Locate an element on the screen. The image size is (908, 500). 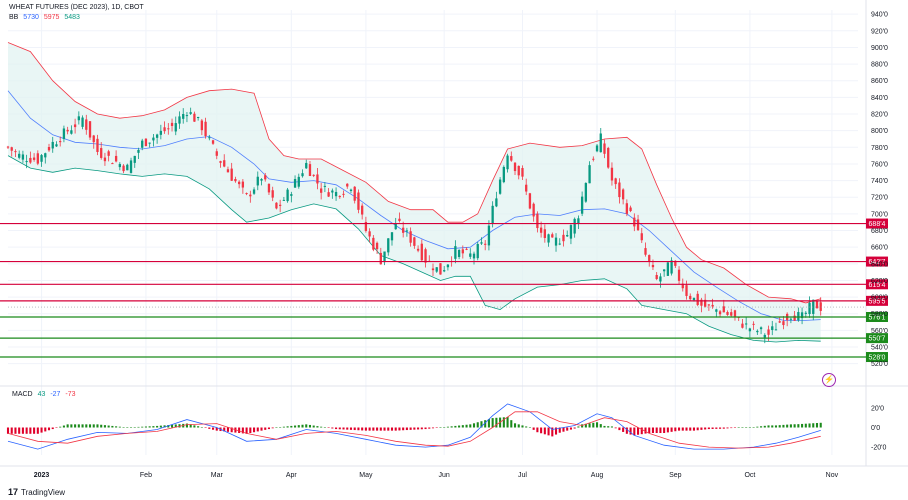
lightning-icon: ⚡ is located at coordinates (829, 380).